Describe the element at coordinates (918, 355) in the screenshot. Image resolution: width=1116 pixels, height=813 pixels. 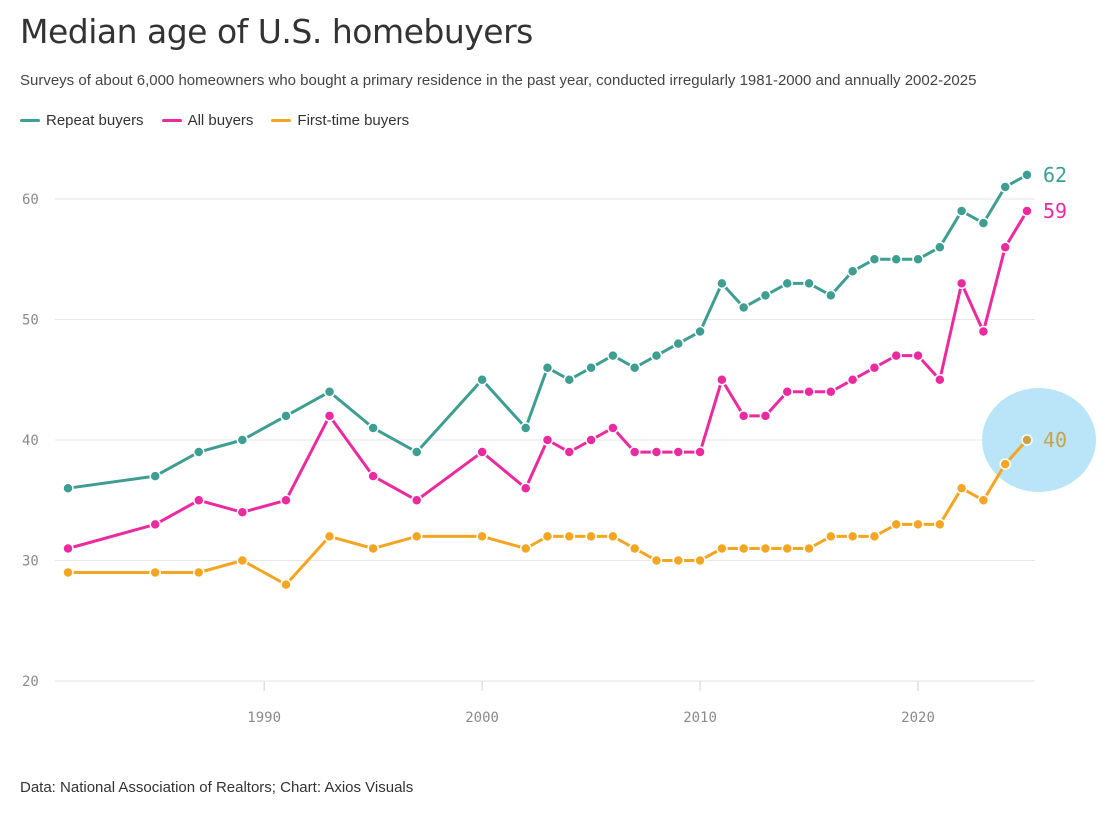
I see `data-point-all-buyers-2020` at that location.